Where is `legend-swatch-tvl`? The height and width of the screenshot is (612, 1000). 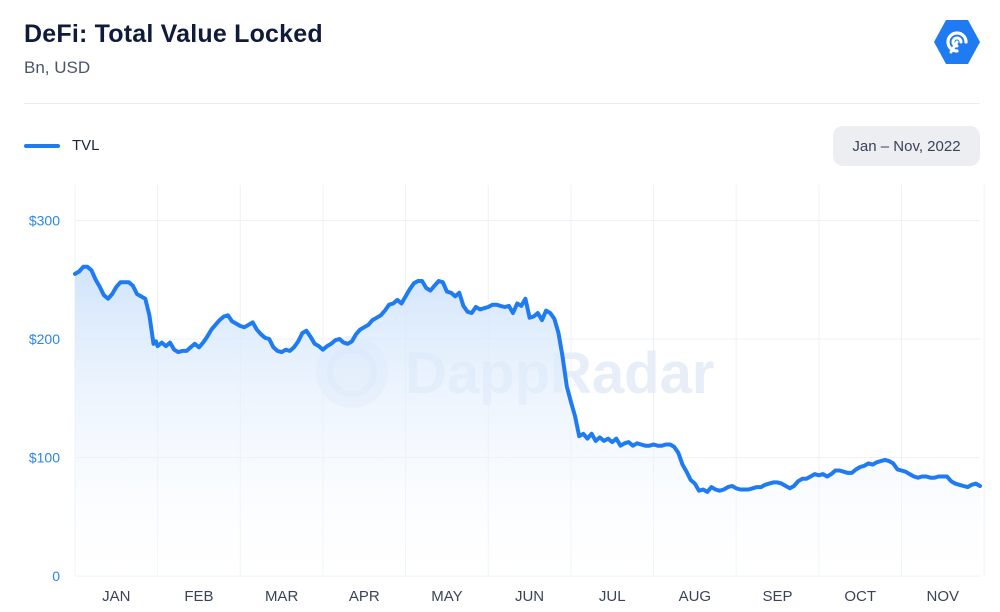 legend-swatch-tvl is located at coordinates (42, 145).